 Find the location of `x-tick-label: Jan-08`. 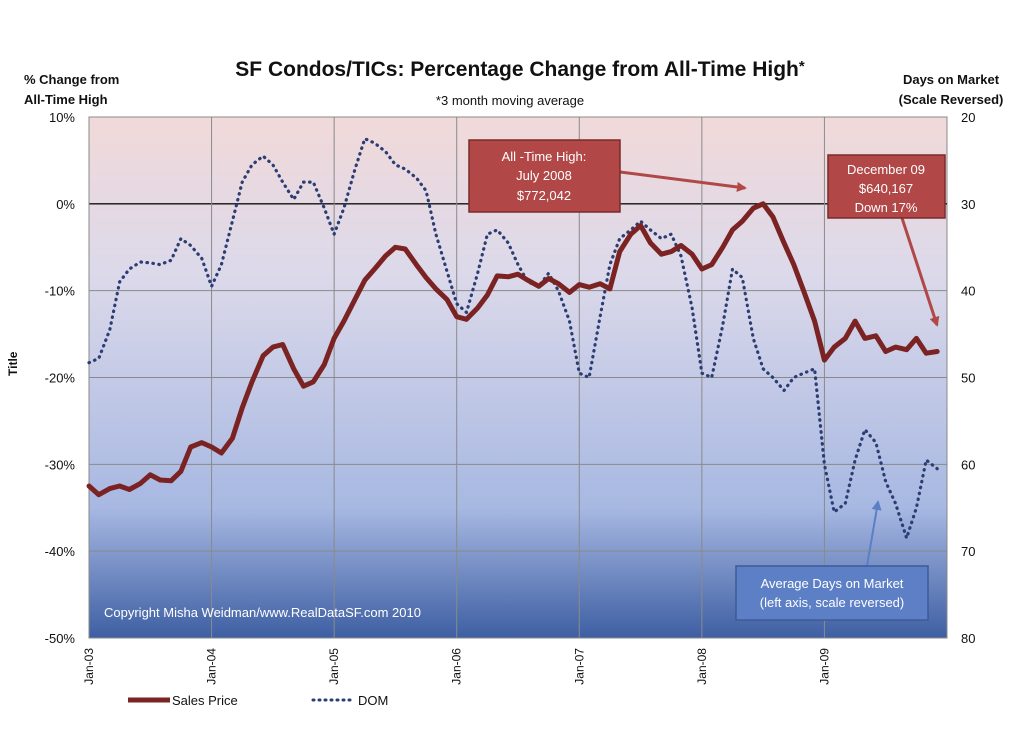

x-tick-label: Jan-08 is located at coordinates (702, 666).